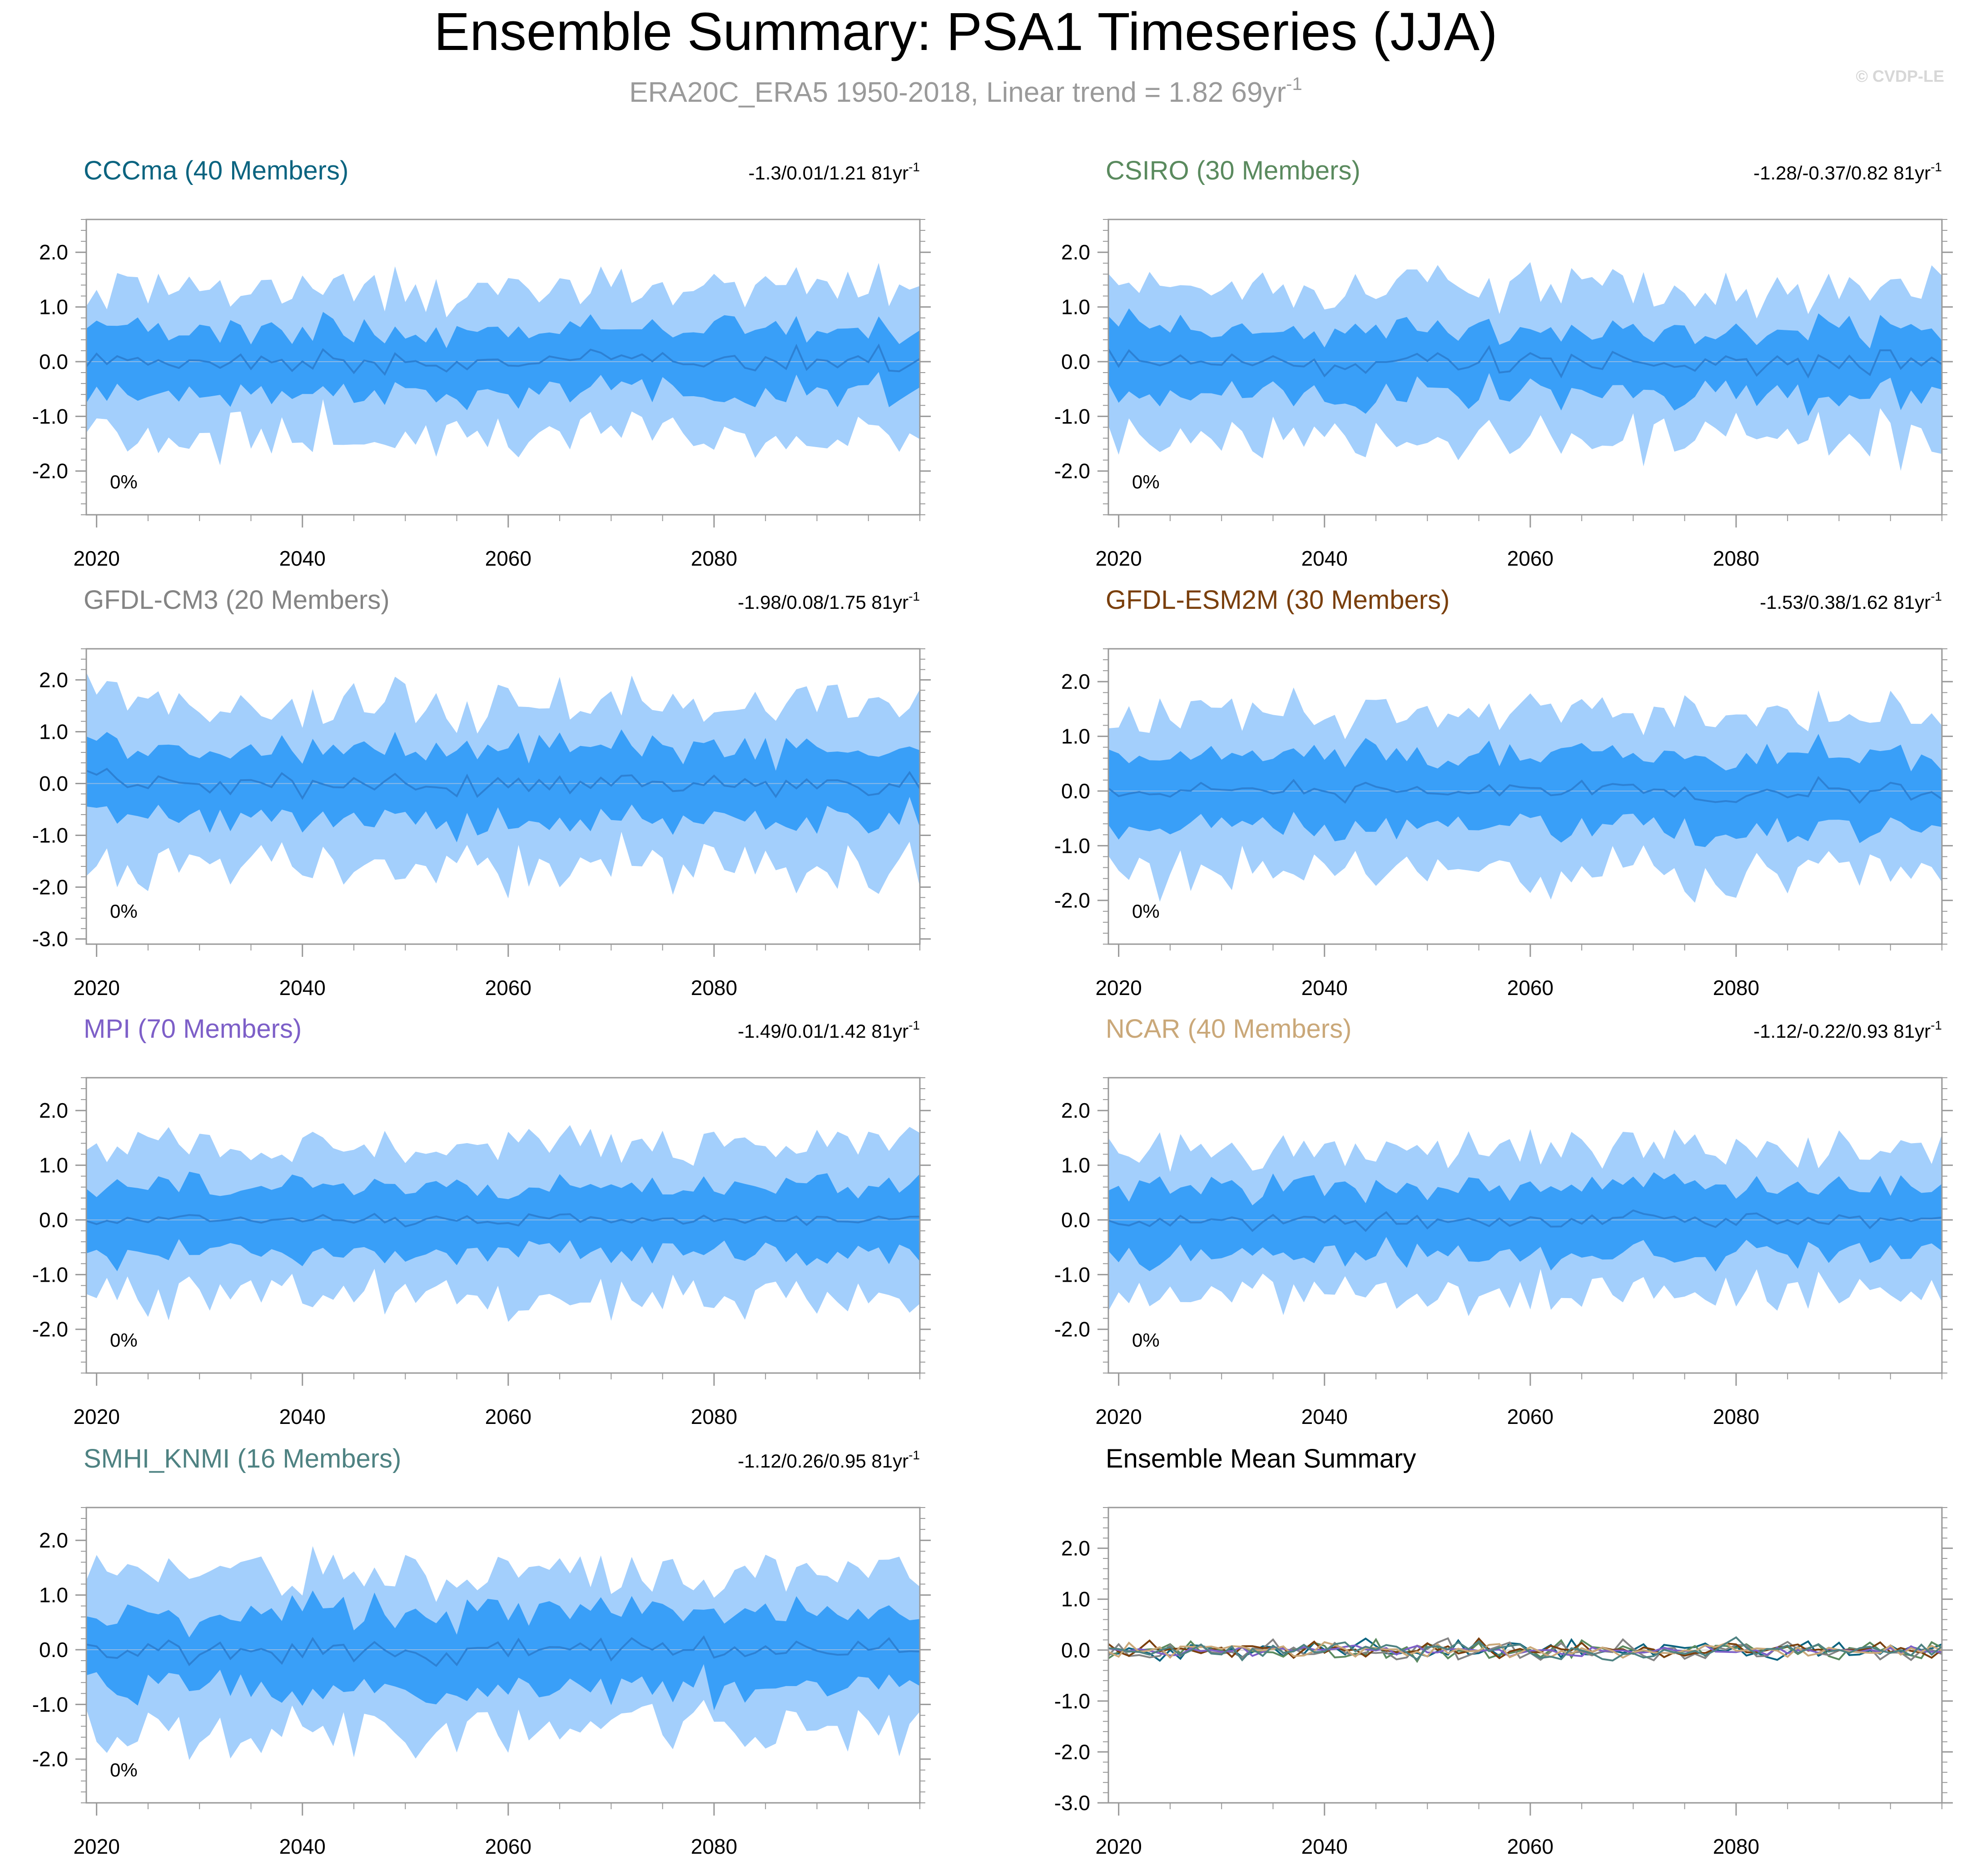 This screenshot has height=1876, width=1966. What do you see at coordinates (1851, 601) in the screenshot?
I see `trend-label: -1.53/0.38/1.62 81yr-1` at bounding box center [1851, 601].